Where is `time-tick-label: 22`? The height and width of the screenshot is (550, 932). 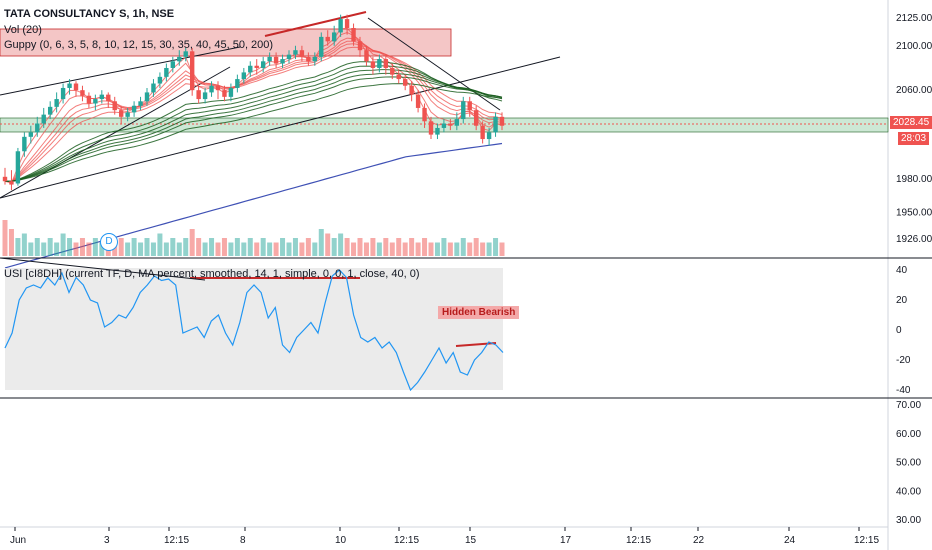
time-tick-label: 22 is located at coordinates (699, 540).